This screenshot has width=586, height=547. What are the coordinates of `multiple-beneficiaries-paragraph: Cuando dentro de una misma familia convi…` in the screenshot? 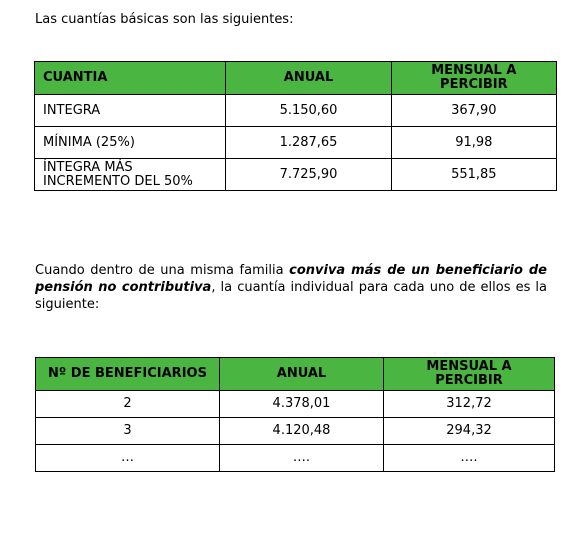 It's located at (291, 287).